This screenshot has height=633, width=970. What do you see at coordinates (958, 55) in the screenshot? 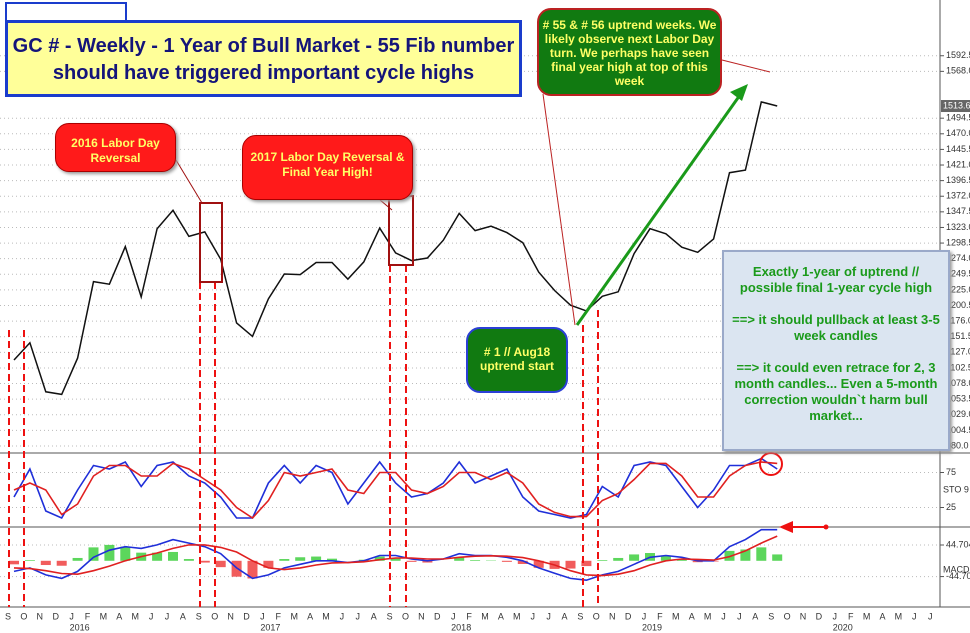
I see `y-tick-label: 1592.5` at bounding box center [958, 55].